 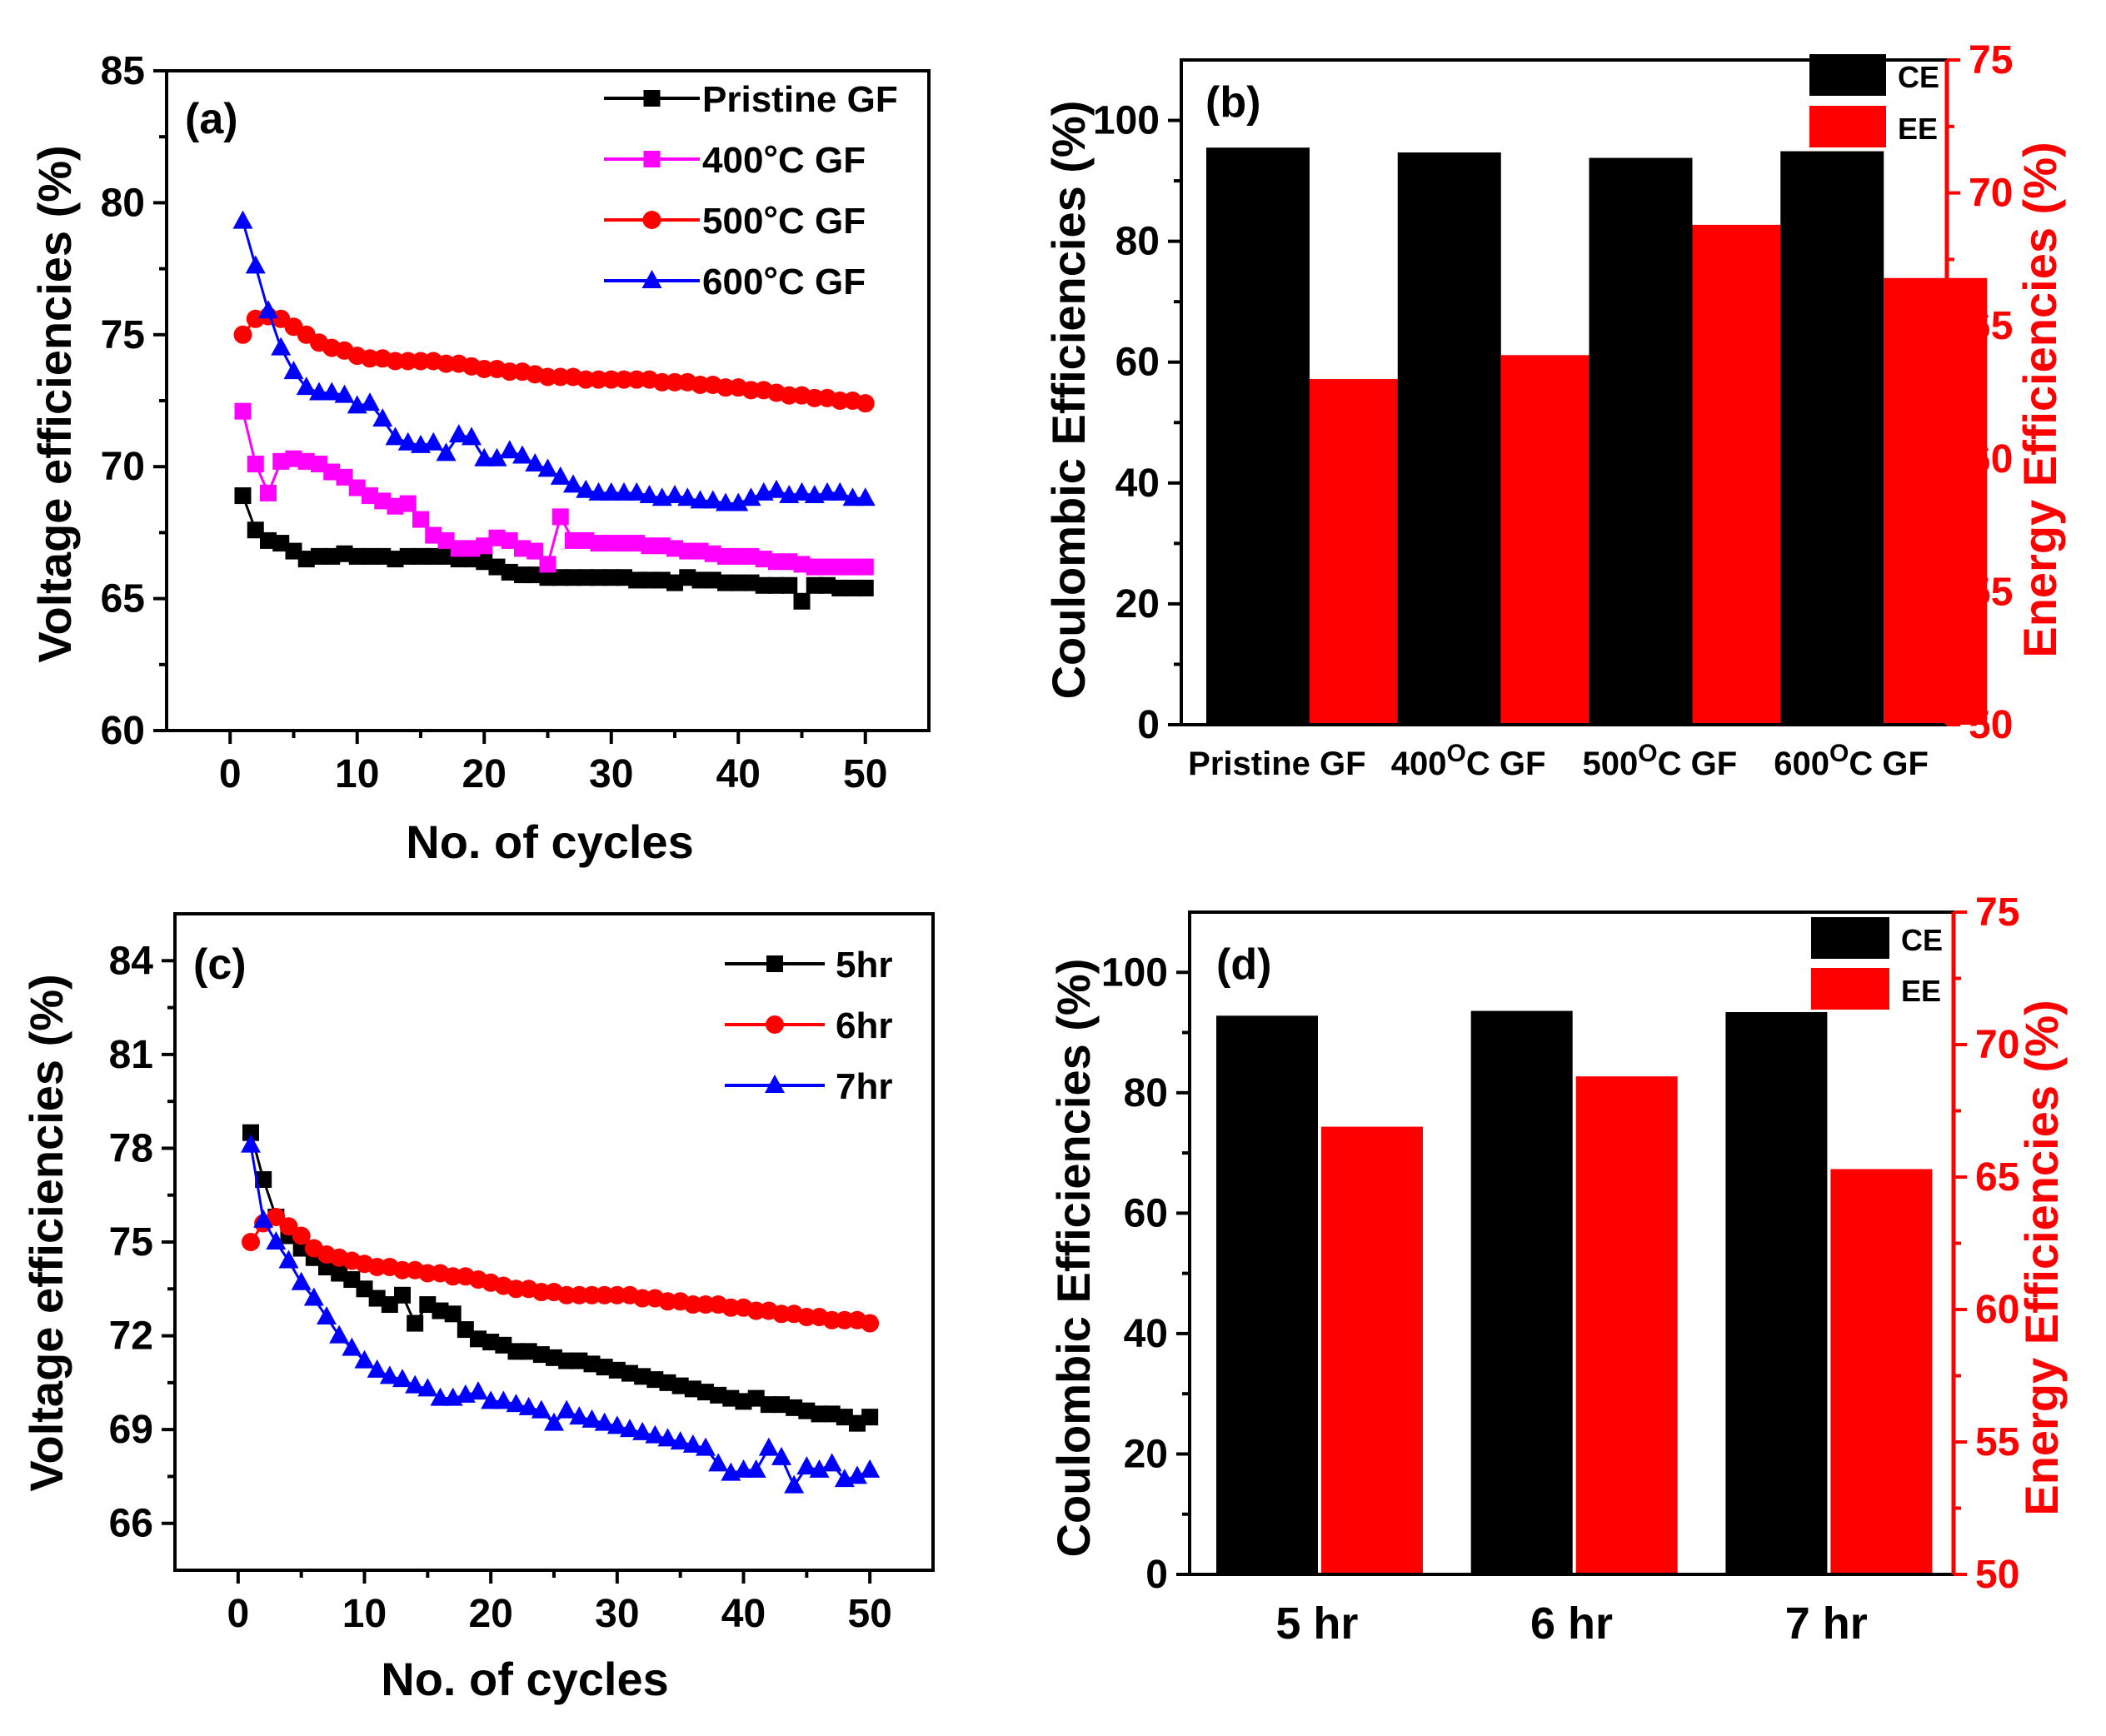 What do you see at coordinates (1660, 761) in the screenshot?
I see `category-label: 500OC GF` at bounding box center [1660, 761].